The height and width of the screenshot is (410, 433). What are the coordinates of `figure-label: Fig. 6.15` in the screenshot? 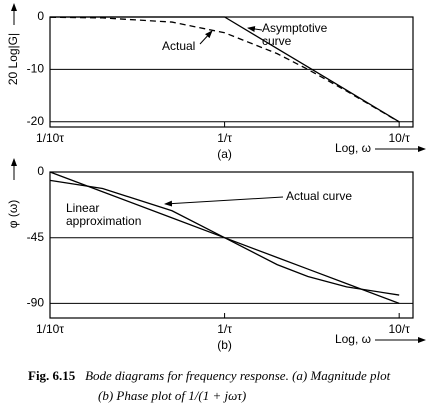 It's located at (52, 375).